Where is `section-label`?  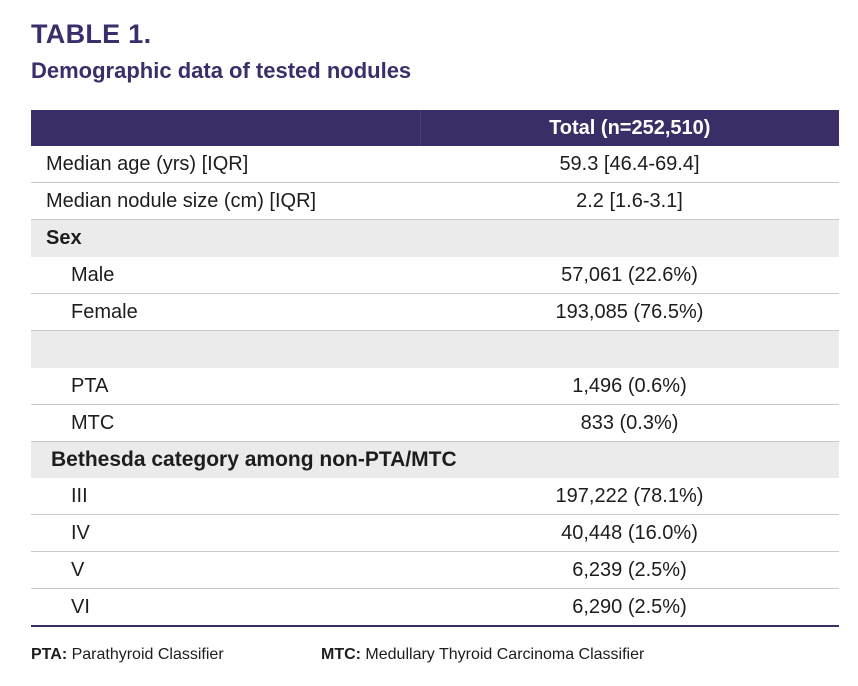 section-label is located at coordinates (225, 349).